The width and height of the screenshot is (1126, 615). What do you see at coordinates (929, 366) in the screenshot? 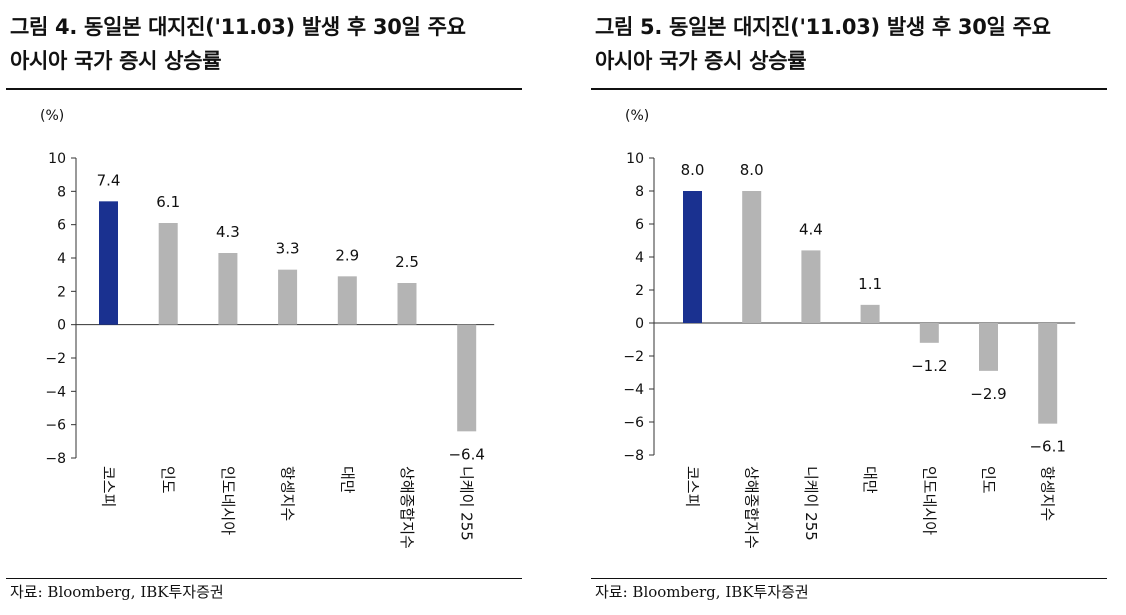
I see `data-label: −1.2` at bounding box center [929, 366].